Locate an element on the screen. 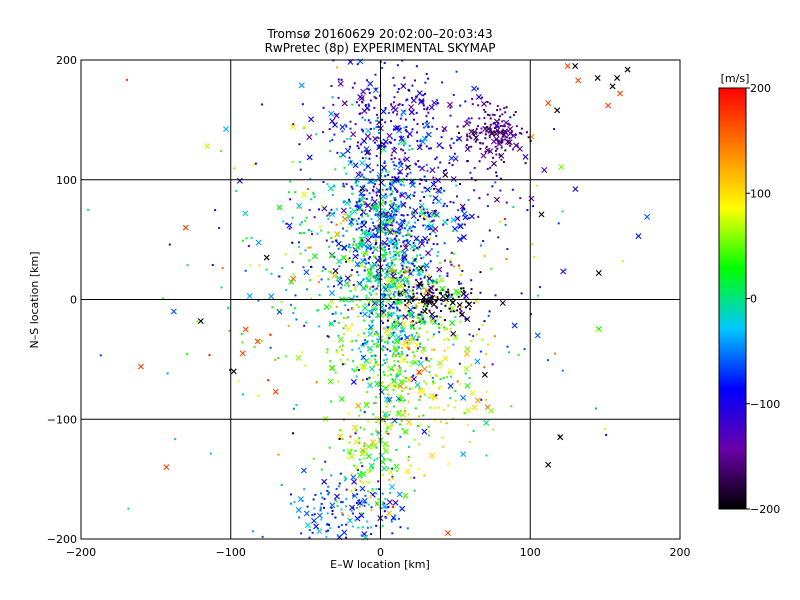 Image resolution: width=800 pixels, height=600 pixels. y-tick-label: −100 is located at coordinates (62, 419).